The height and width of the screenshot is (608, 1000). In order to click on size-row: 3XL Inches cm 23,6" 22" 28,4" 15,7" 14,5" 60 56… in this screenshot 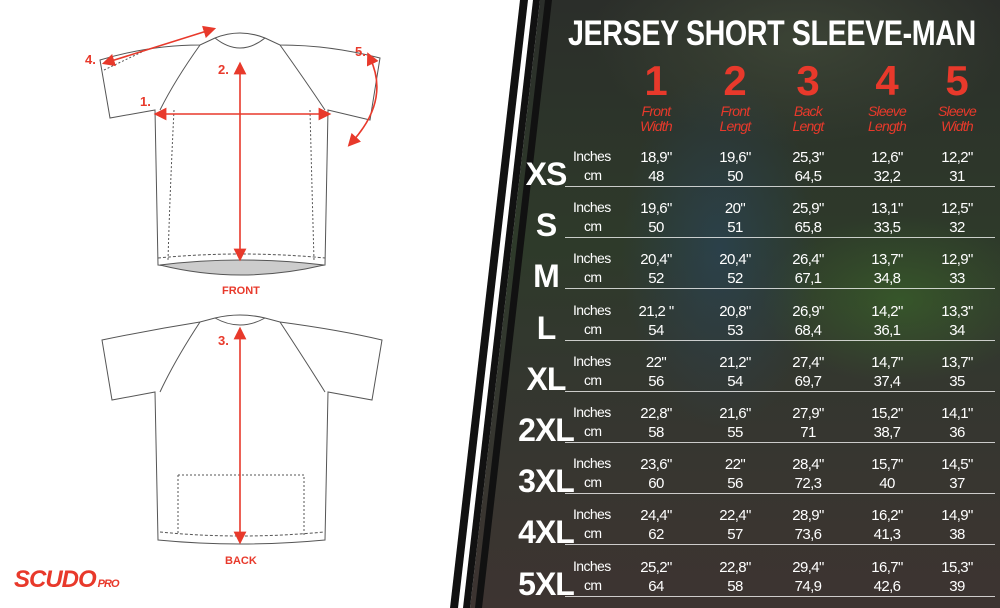, I will do `click(500, 481)`.